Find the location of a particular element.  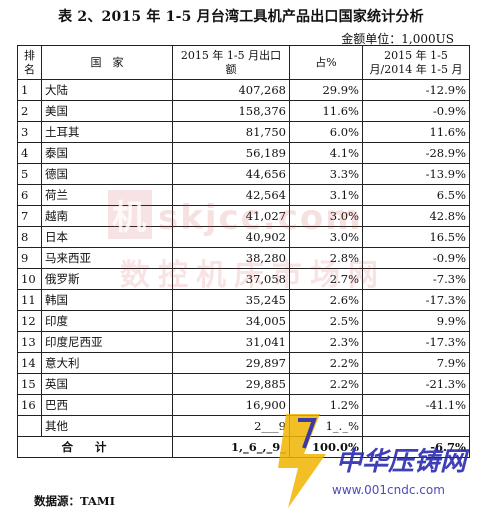

row-value: 42,564 is located at coordinates (231, 195).